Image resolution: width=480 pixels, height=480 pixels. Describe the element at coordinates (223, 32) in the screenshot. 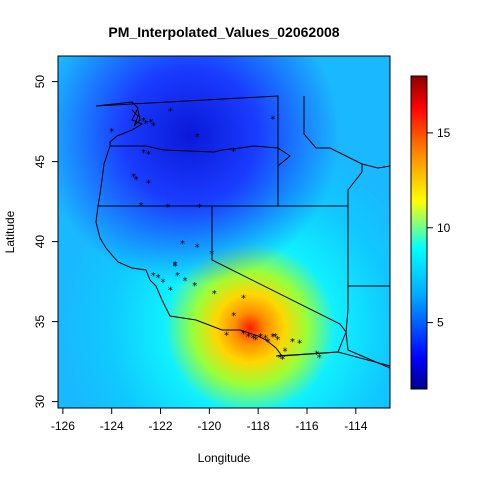

I see `chart-title: PM_Interpolated_Values_02062008` at that location.